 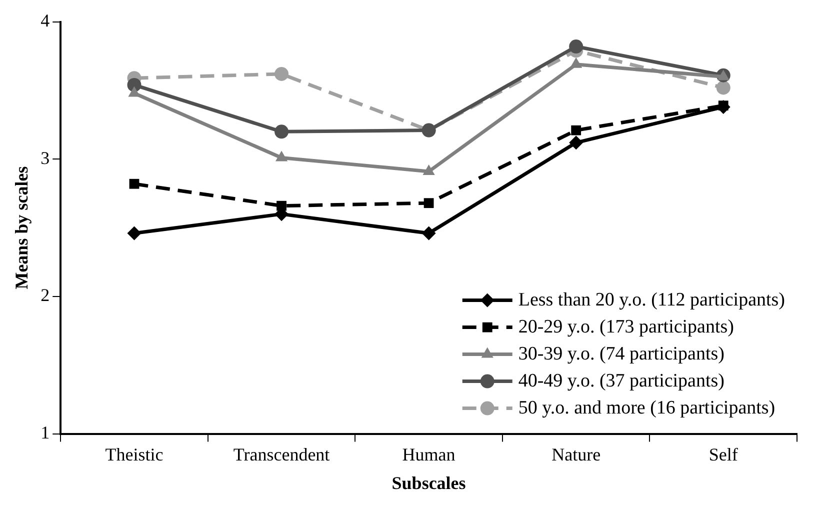 What do you see at coordinates (621, 381) in the screenshot?
I see `legend-label: 40-49 y.o. (37 participants)` at bounding box center [621, 381].